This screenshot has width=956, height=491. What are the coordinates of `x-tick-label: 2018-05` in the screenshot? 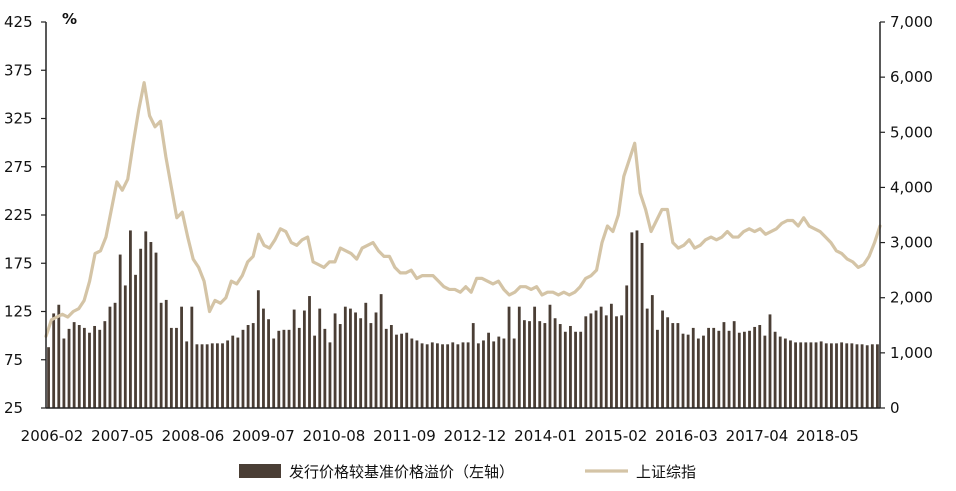 It's located at (827, 436).